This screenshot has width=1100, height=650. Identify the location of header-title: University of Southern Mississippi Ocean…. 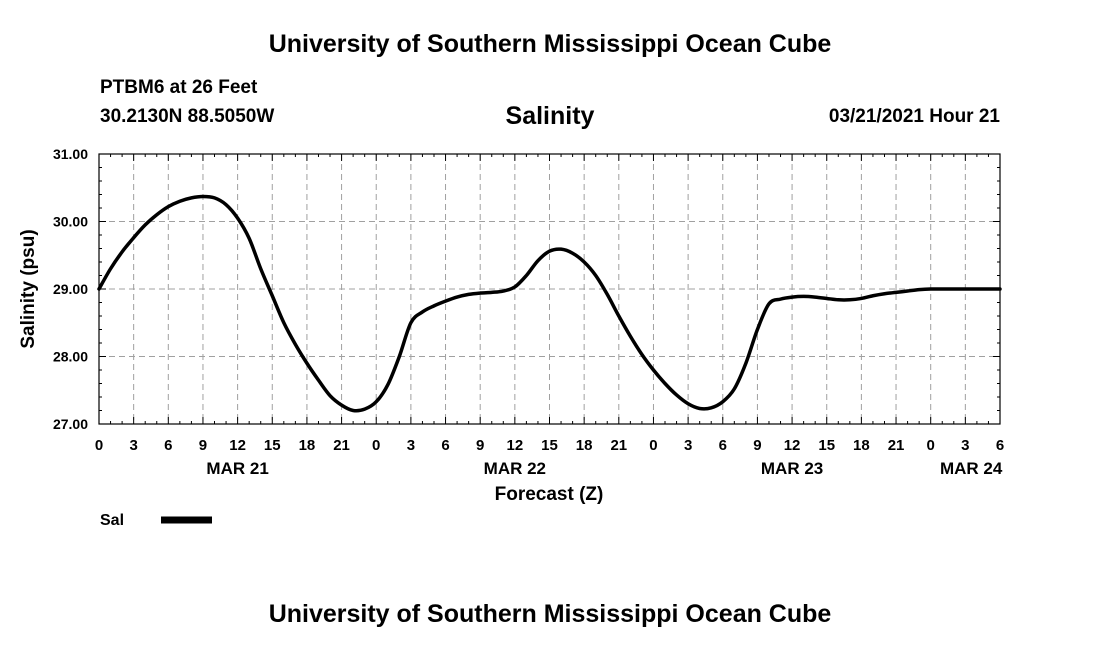
(550, 44).